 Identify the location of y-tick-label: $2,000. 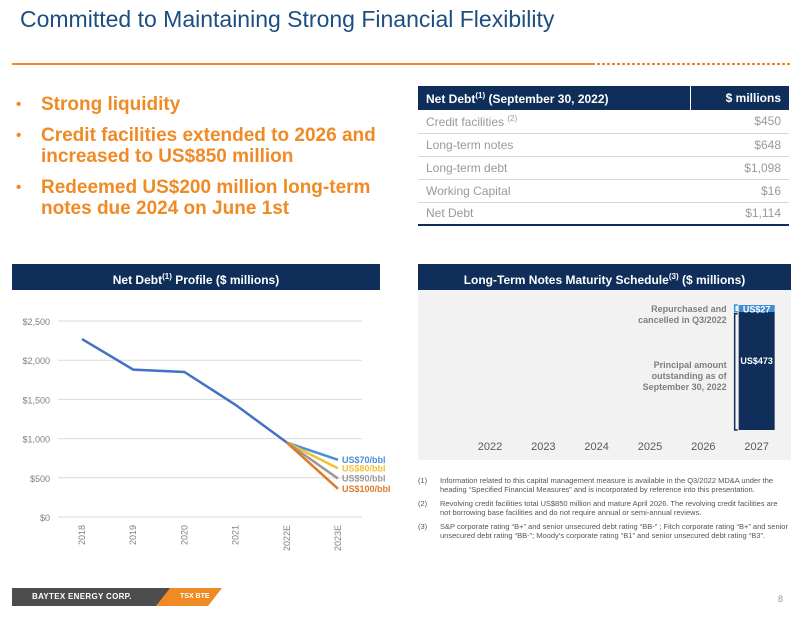
(36, 361).